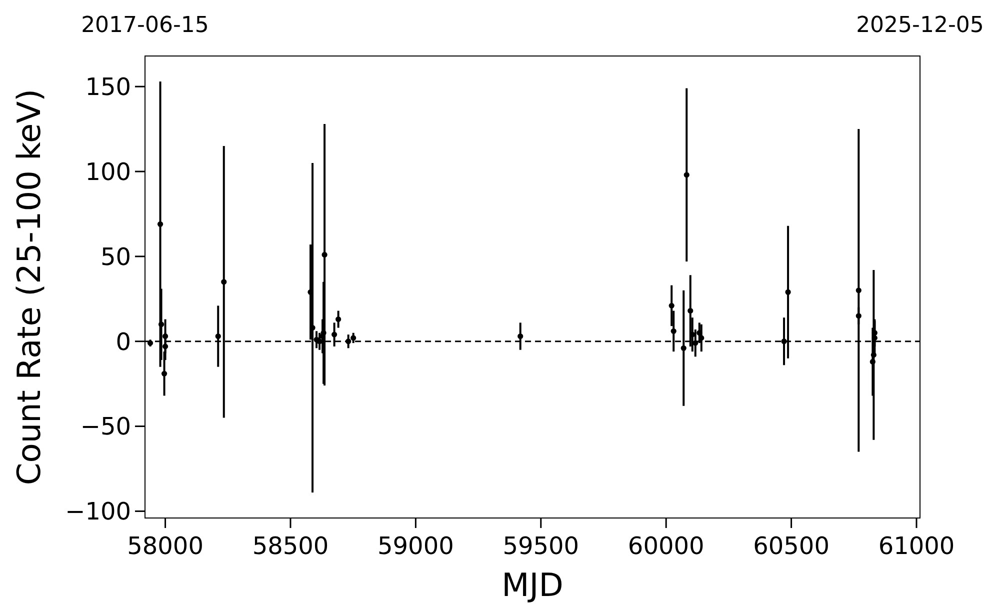 This screenshot has width=997, height=613. I want to click on y-tick-label: 50, so click(115, 256).